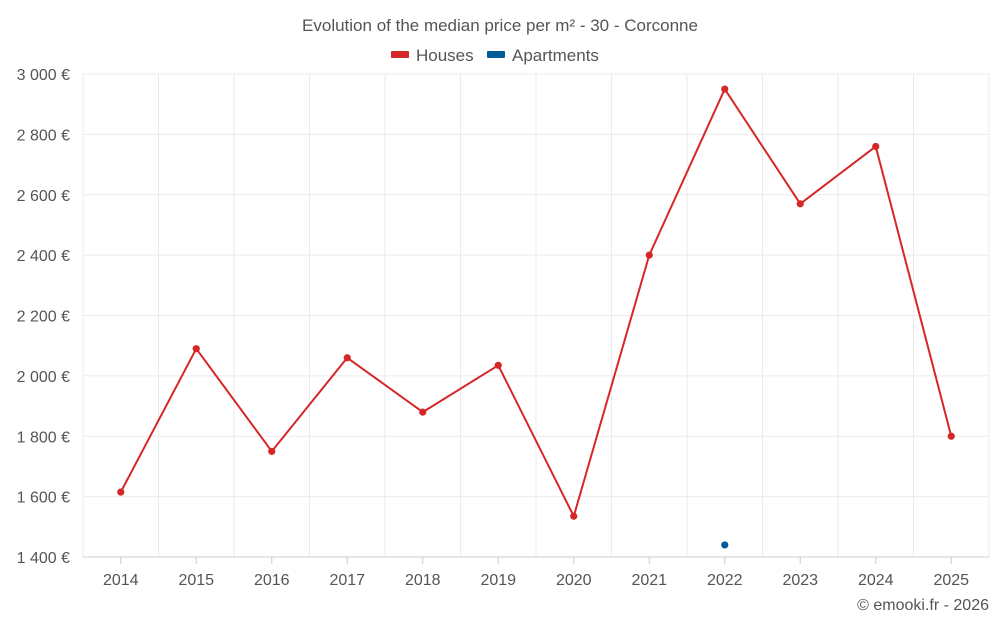  I want to click on x-tick-label: 2017, so click(347, 580).